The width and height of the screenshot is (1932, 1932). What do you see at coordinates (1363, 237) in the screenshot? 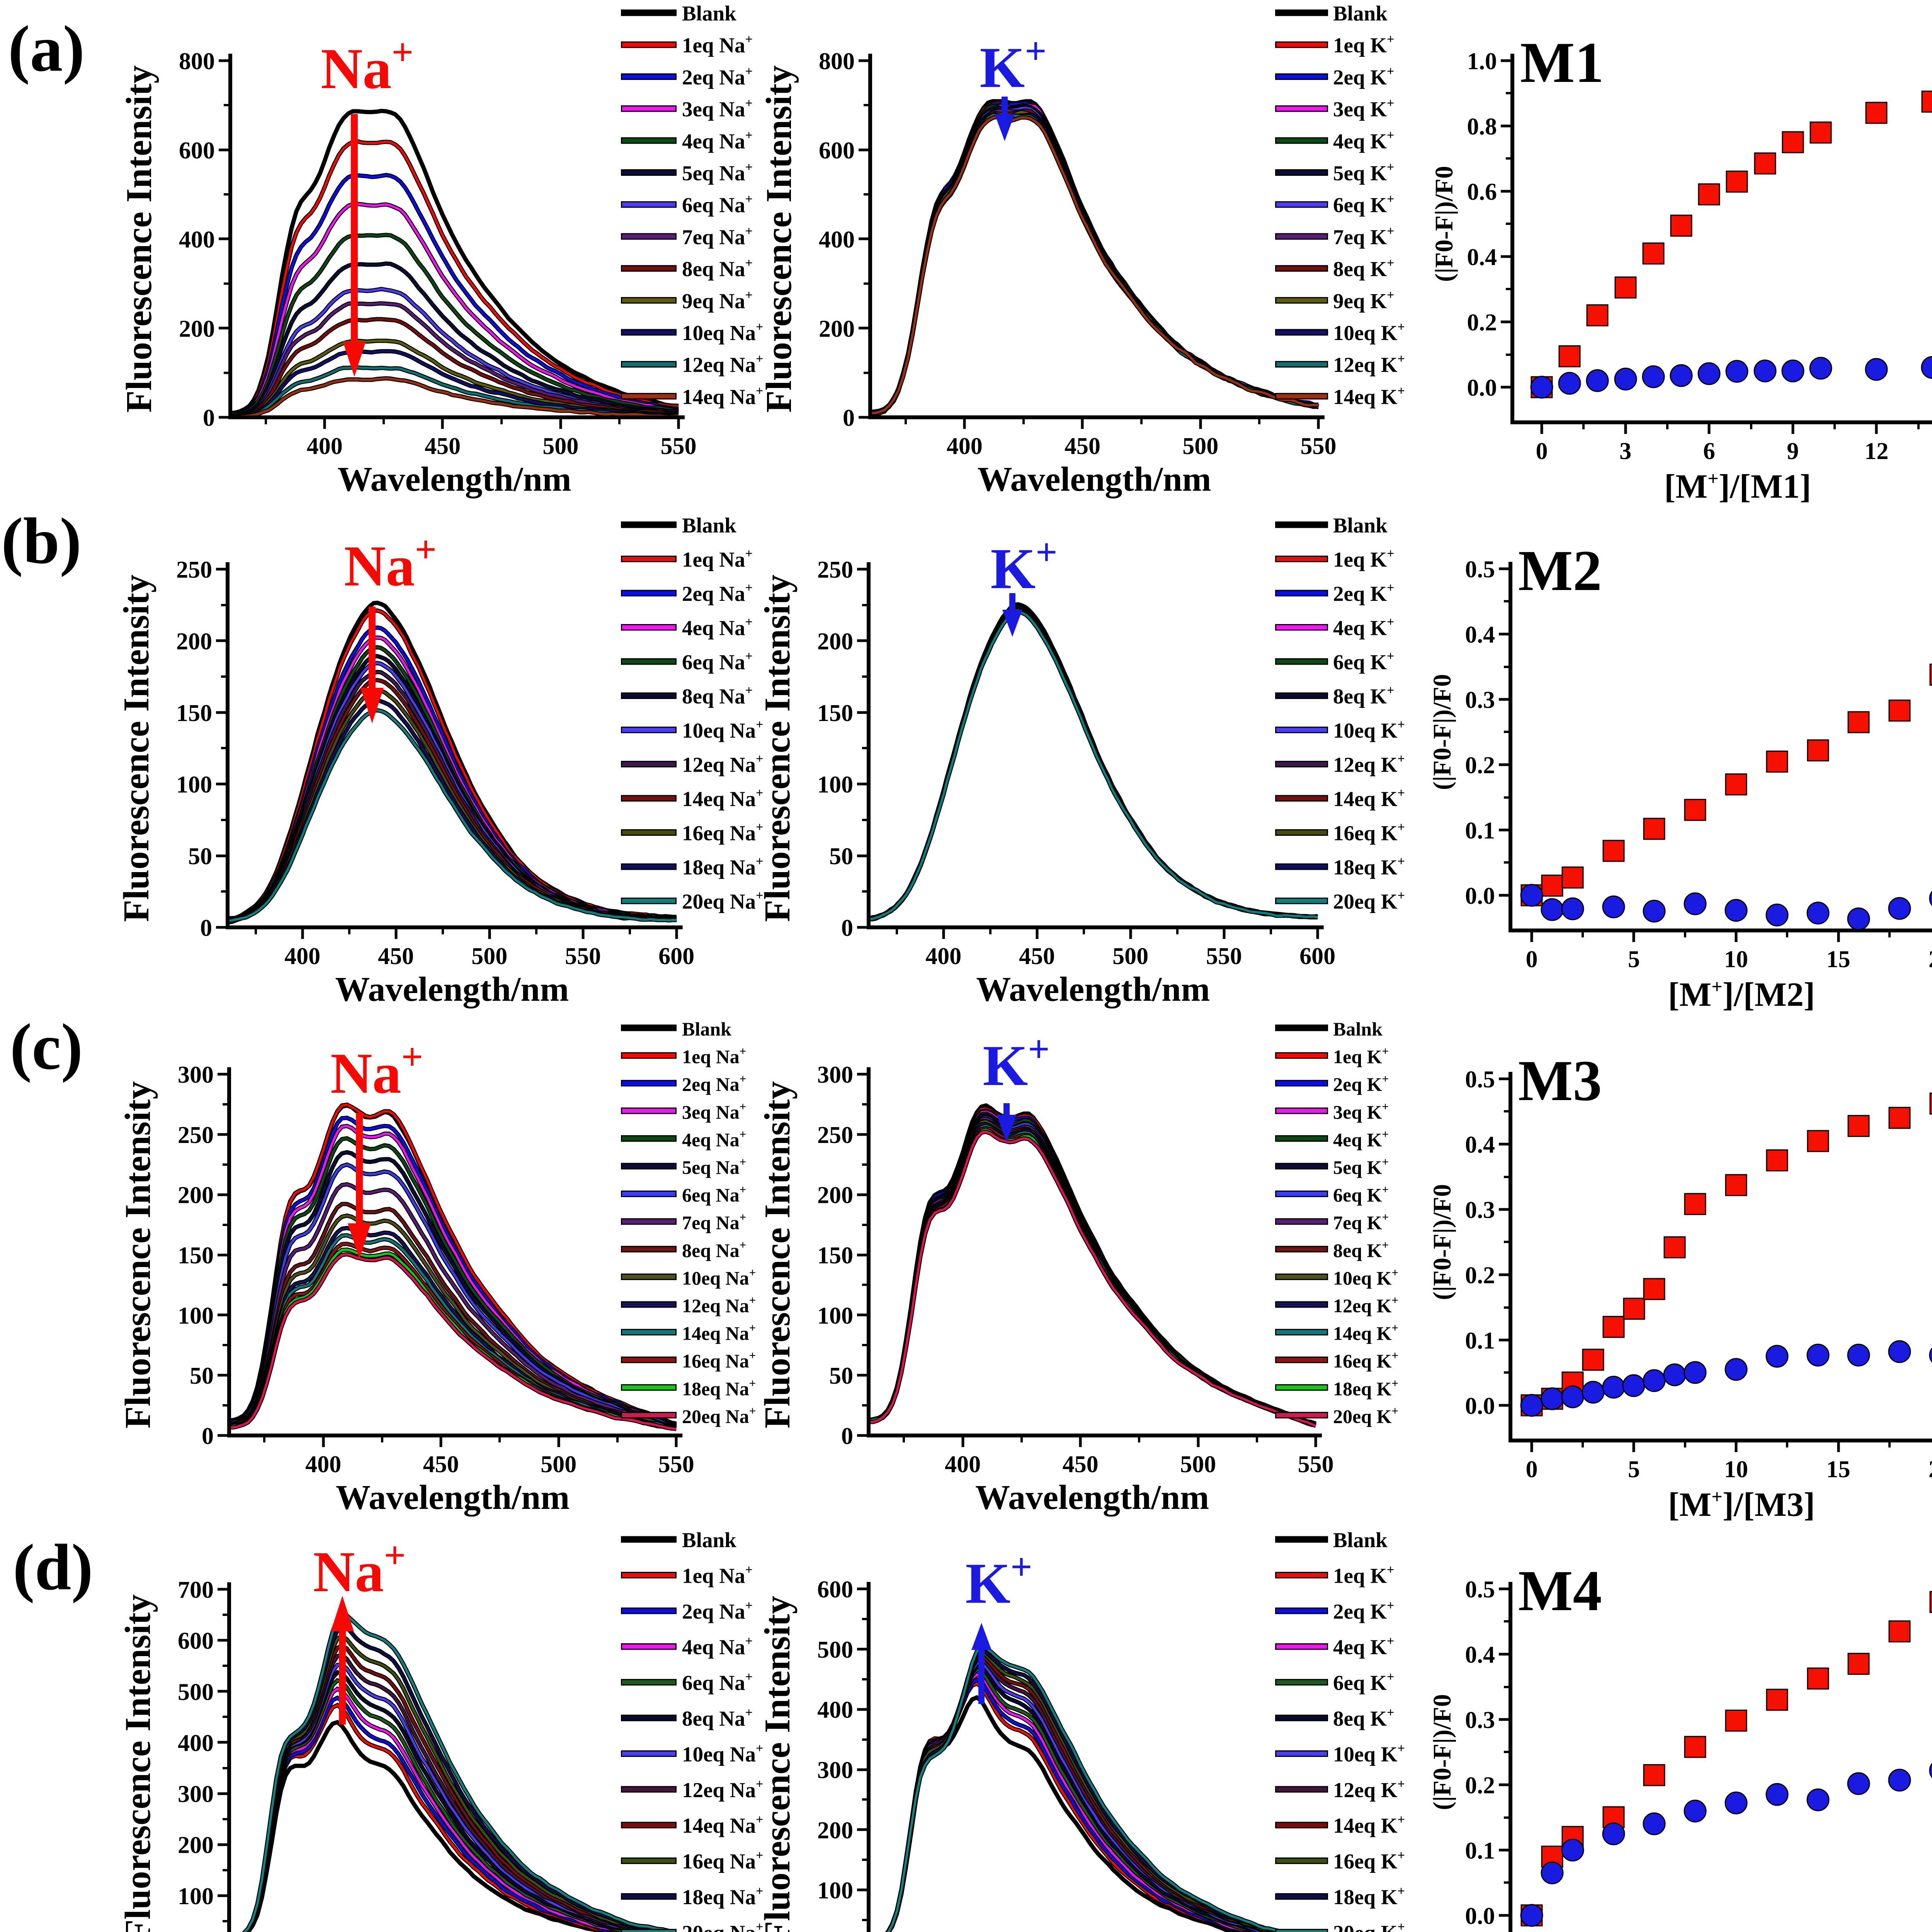
I see `svg-text: 7eq K+` at bounding box center [1363, 237].